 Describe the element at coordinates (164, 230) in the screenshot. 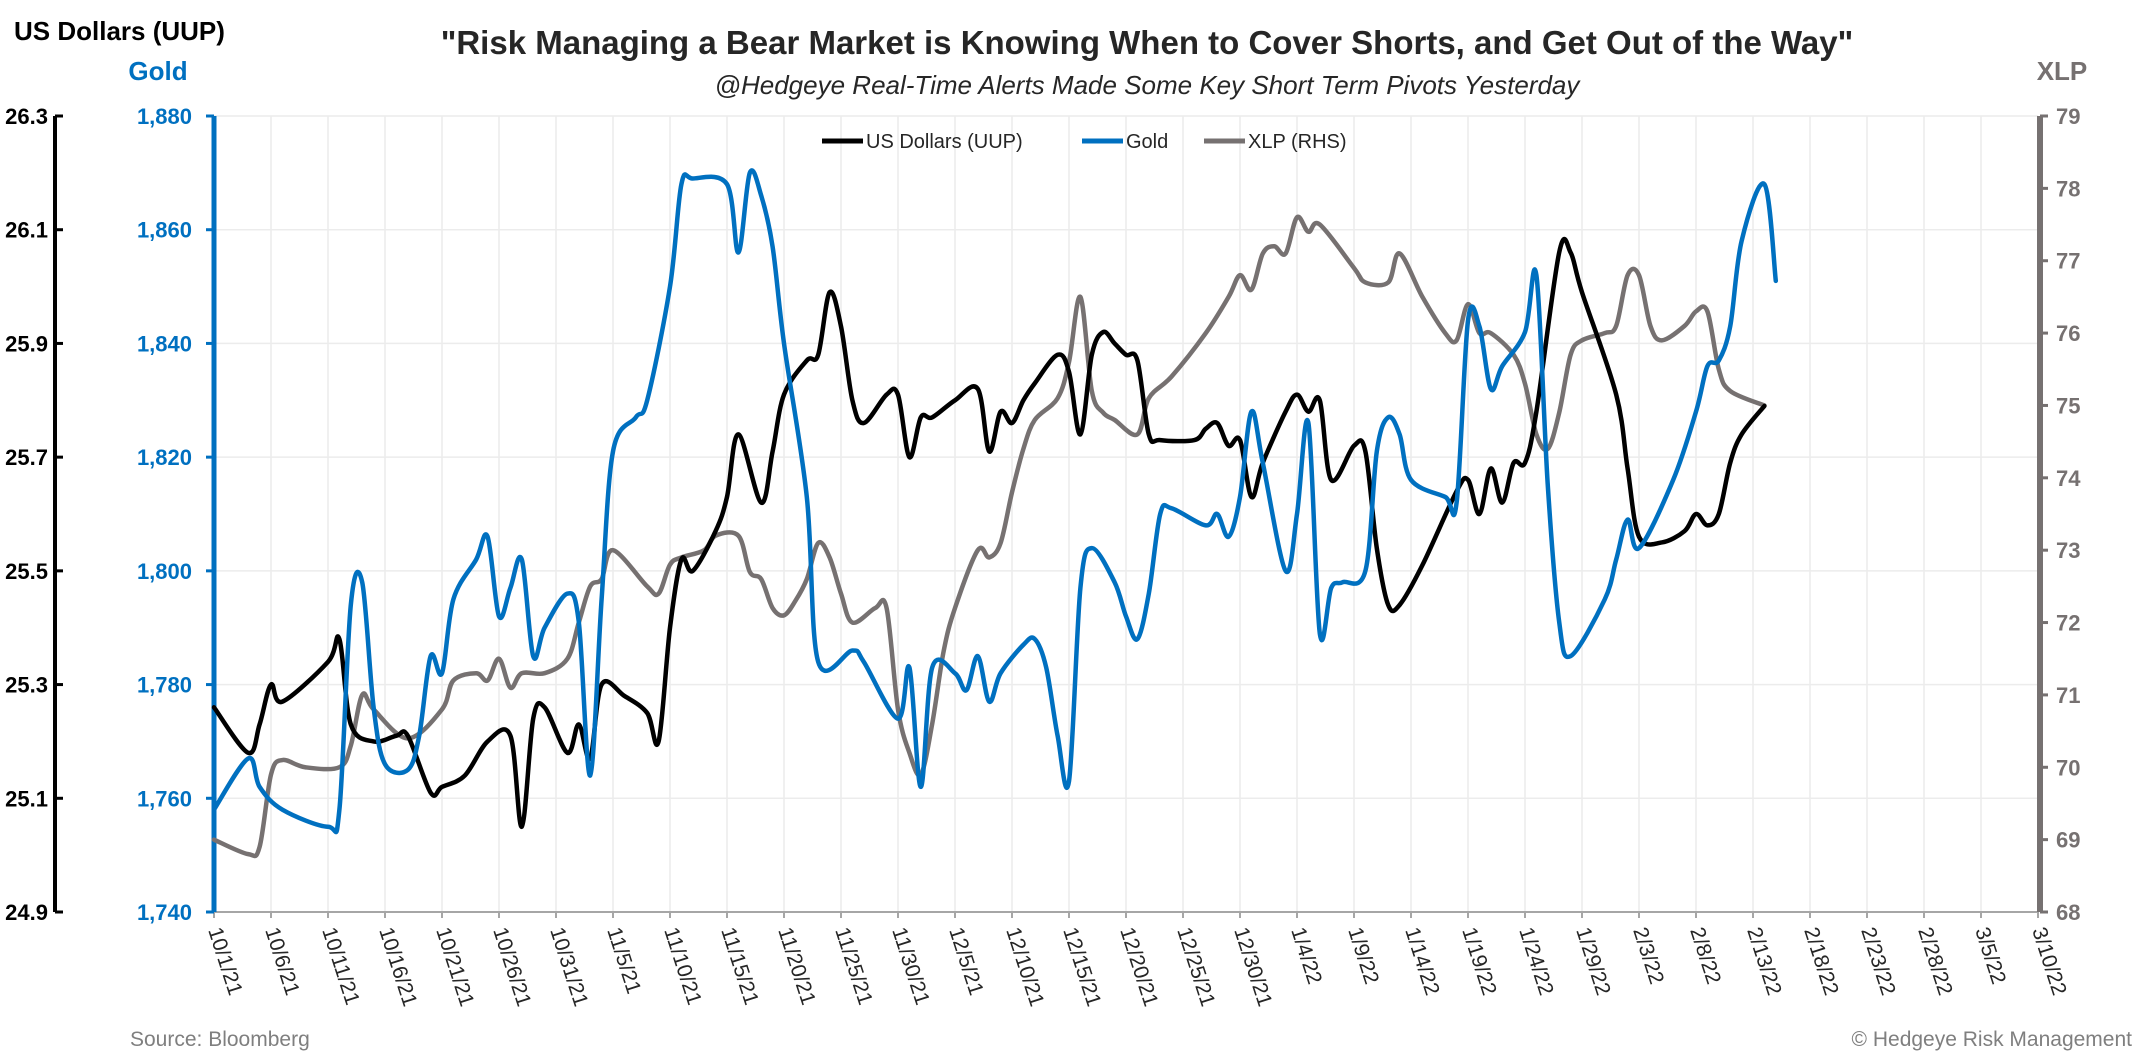

I see `gold-tick-label: 1,860` at that location.